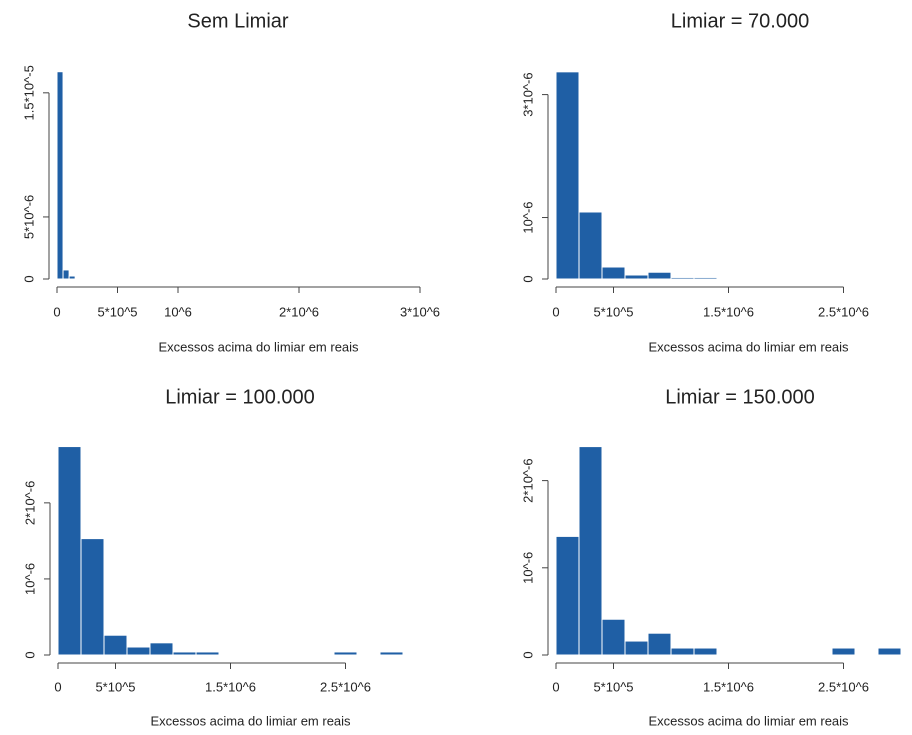 The image size is (912, 735). I want to click on y-tick-label: 5*10^-6, so click(28, 217).